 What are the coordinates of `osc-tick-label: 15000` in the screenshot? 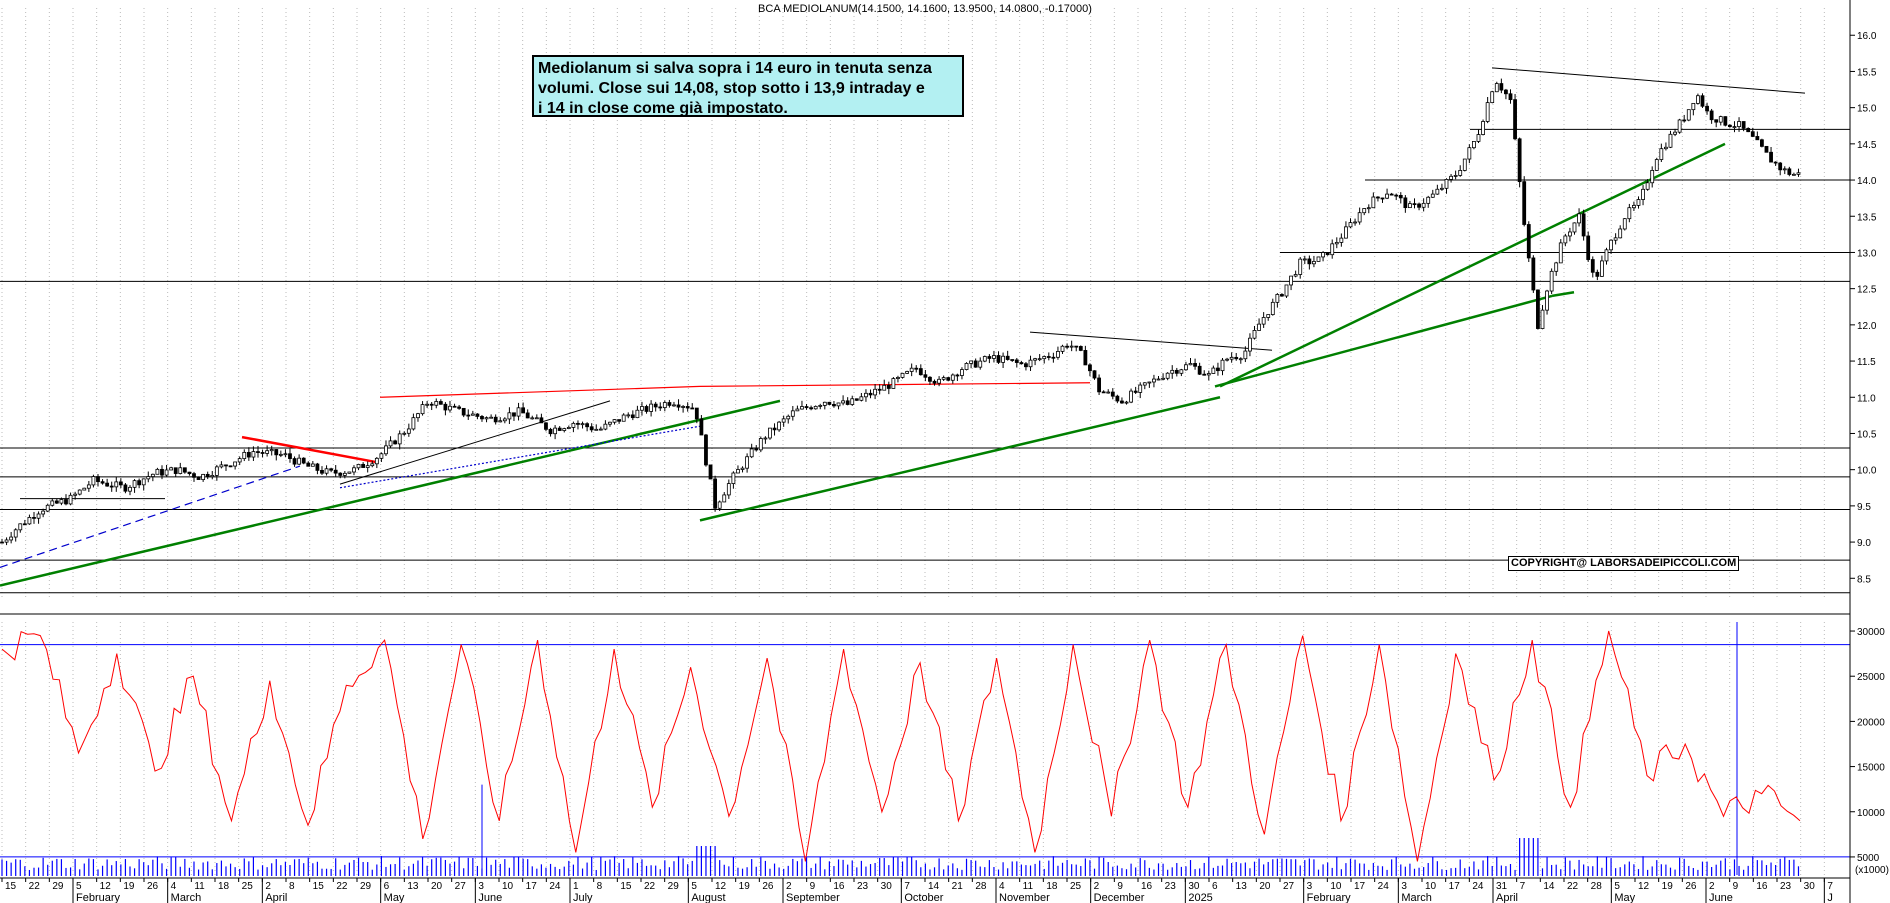 It's located at (1871, 768).